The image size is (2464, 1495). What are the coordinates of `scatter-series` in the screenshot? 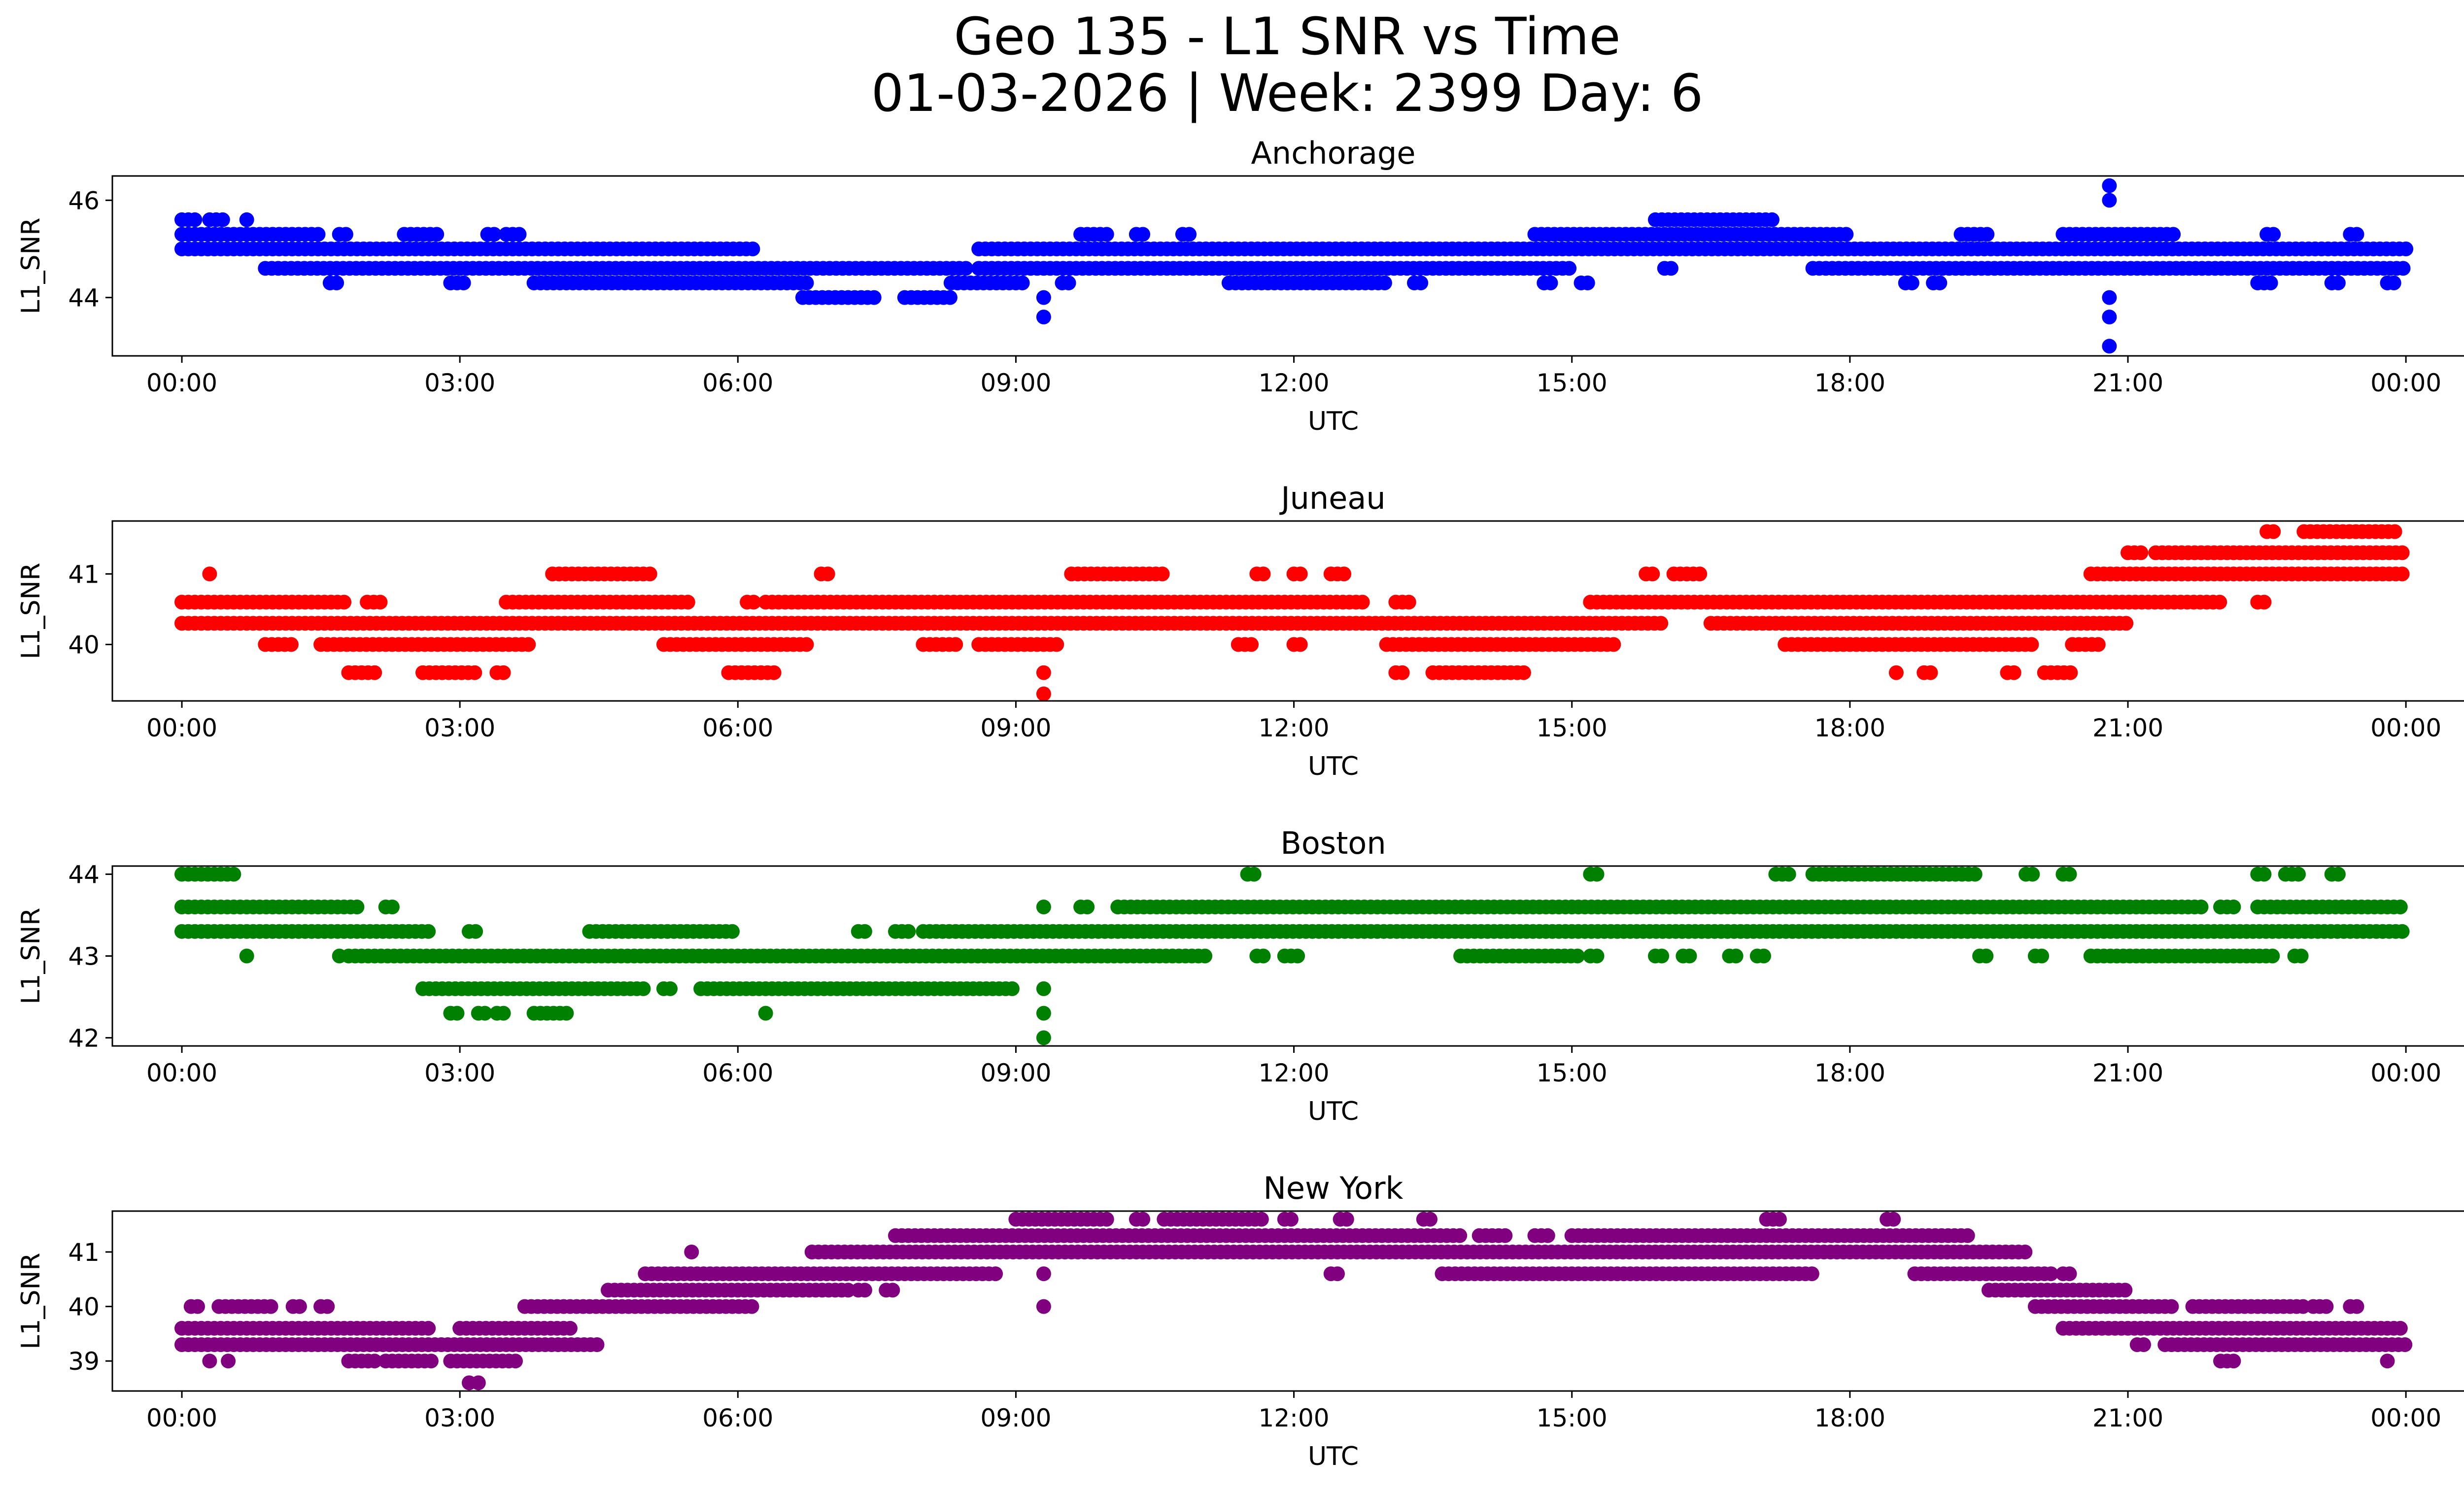 It's located at (1294, 266).